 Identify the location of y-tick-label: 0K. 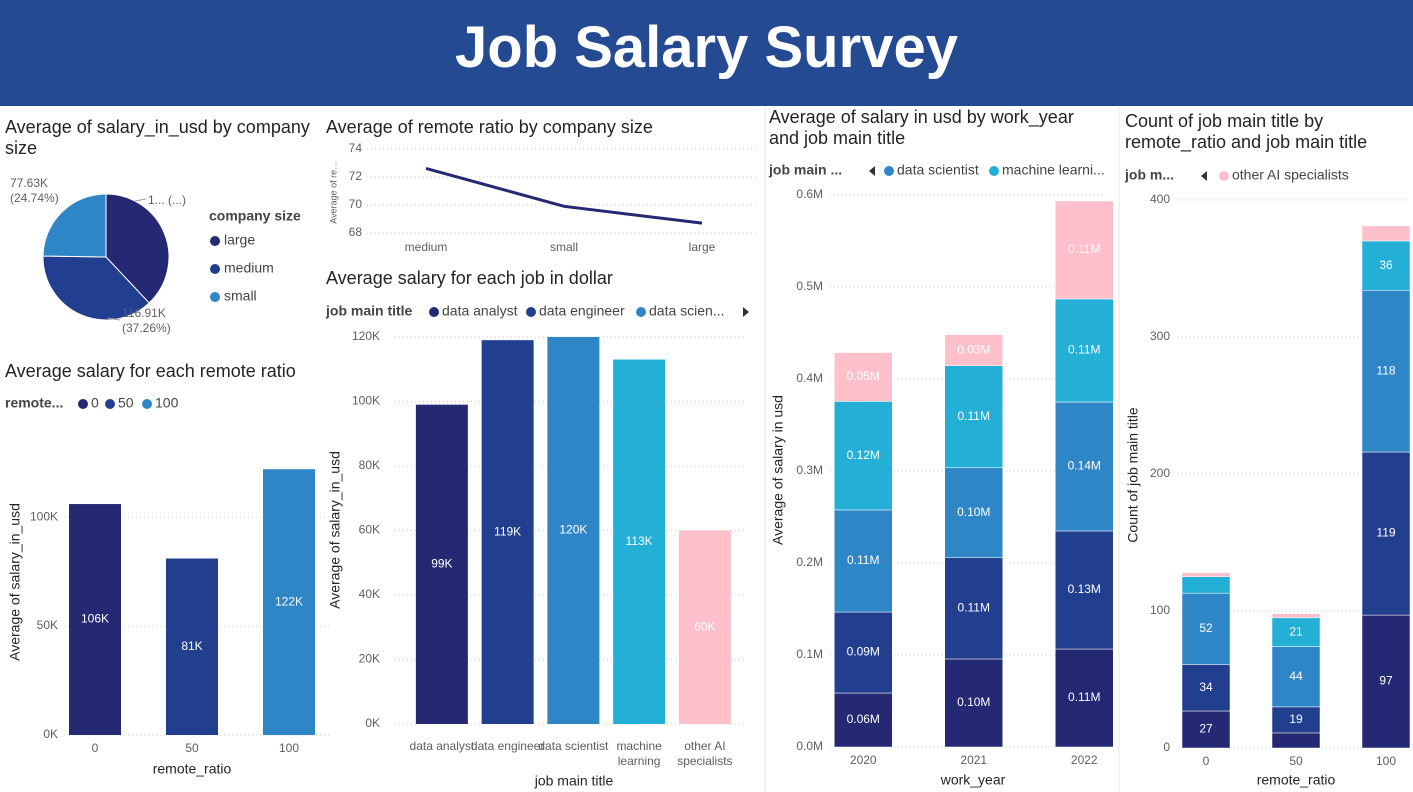
(50, 734).